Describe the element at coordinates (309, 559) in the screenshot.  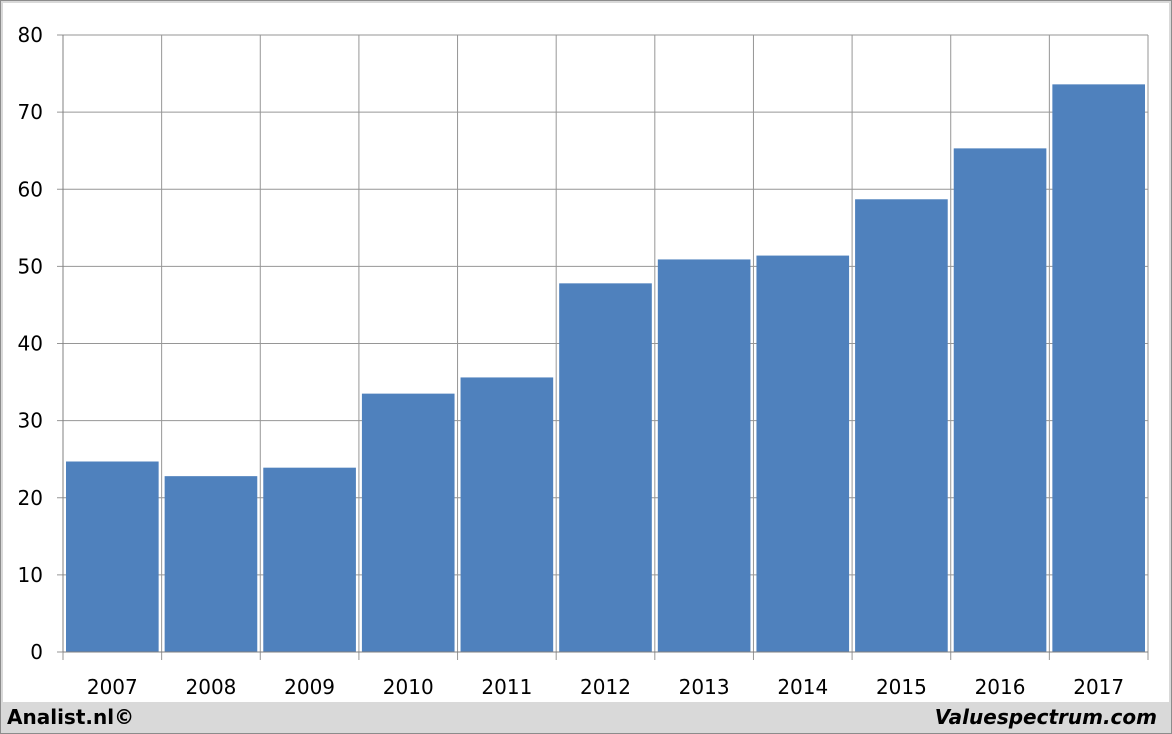
I see `bar-2009` at that location.